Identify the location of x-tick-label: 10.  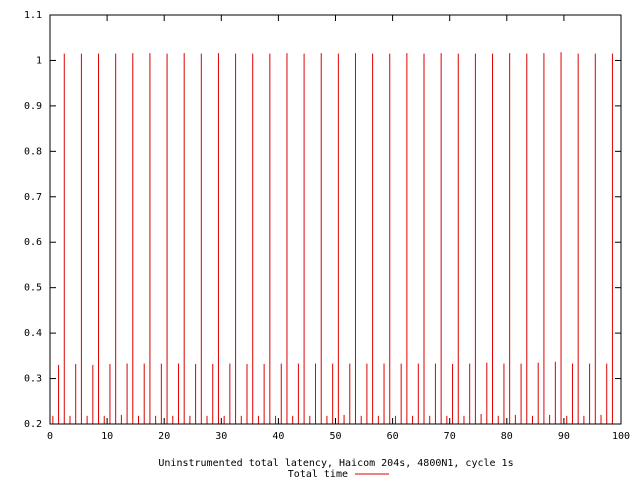
(107, 436).